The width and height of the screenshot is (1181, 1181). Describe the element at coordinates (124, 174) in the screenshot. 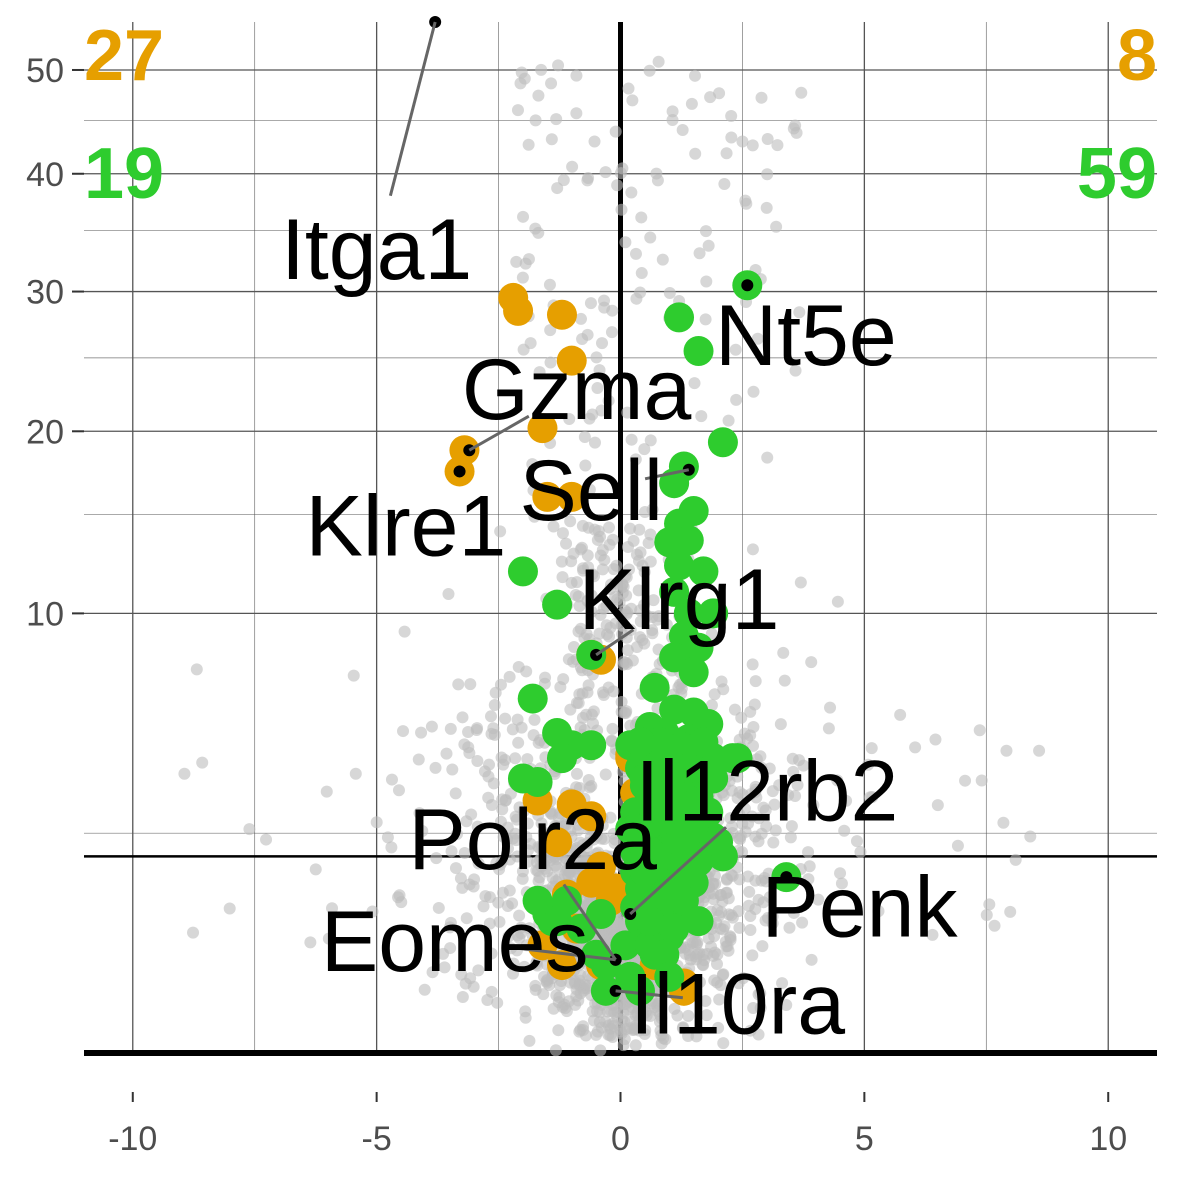

I see `count-upper-left: 19` at that location.